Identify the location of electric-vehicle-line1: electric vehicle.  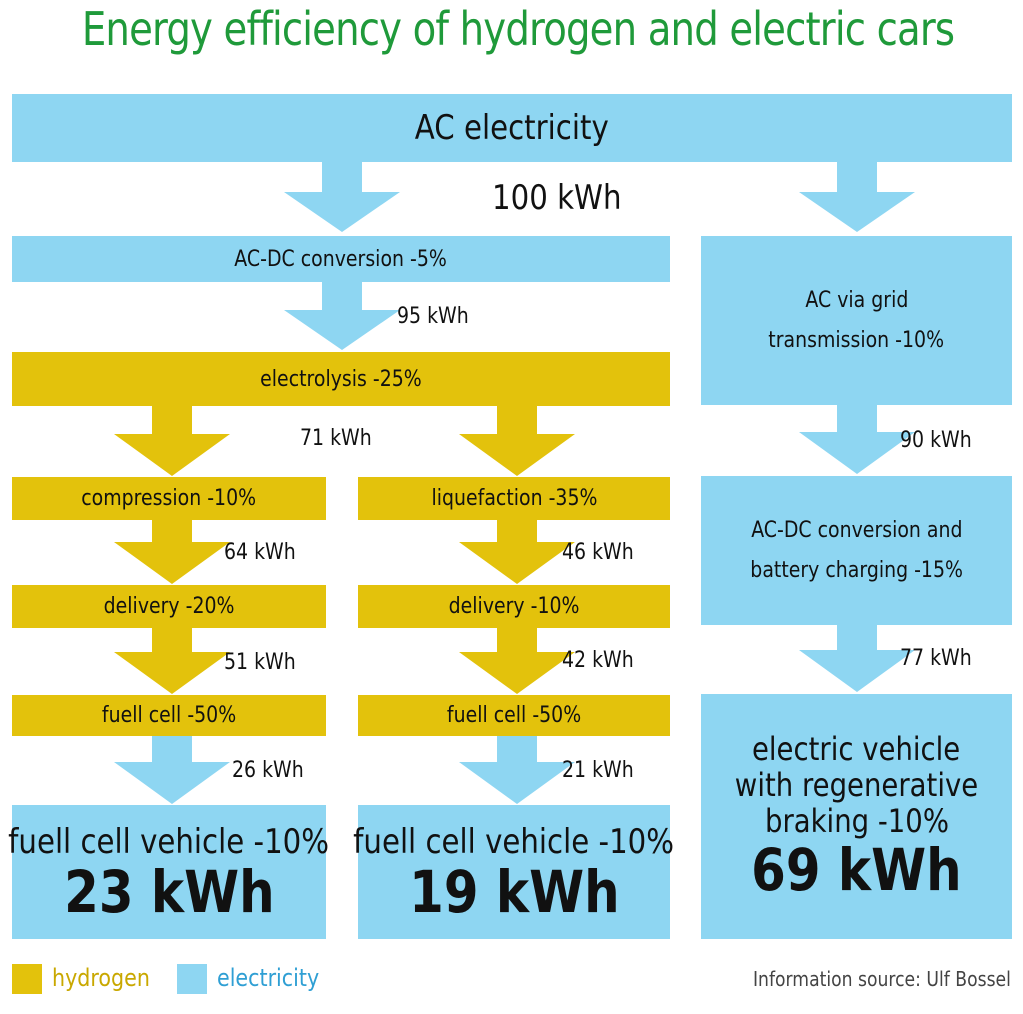
(856, 749).